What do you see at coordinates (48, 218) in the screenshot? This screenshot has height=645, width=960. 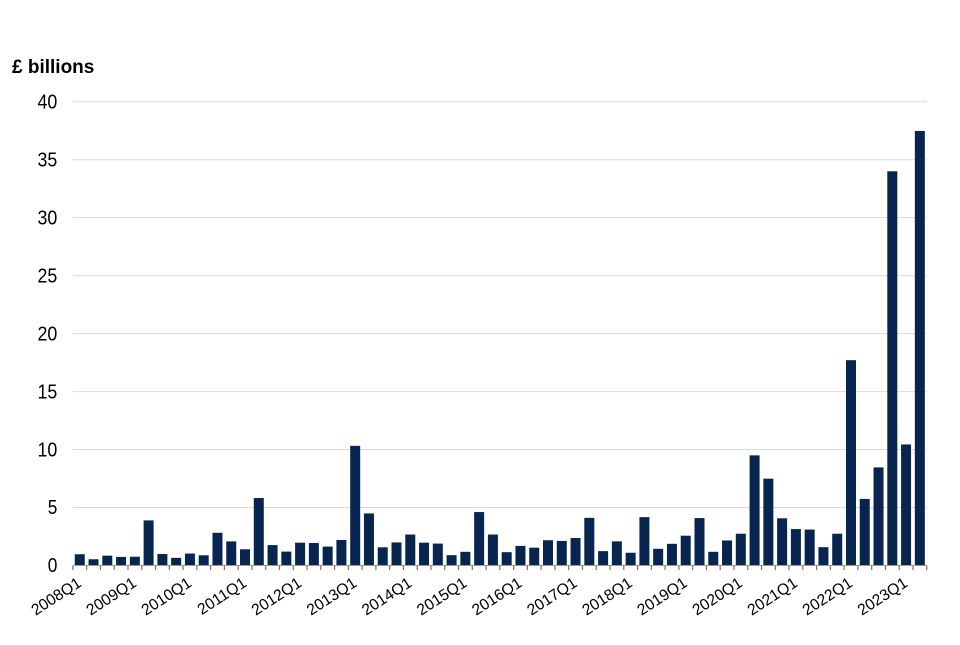 I see `svg-text: 30` at bounding box center [48, 218].